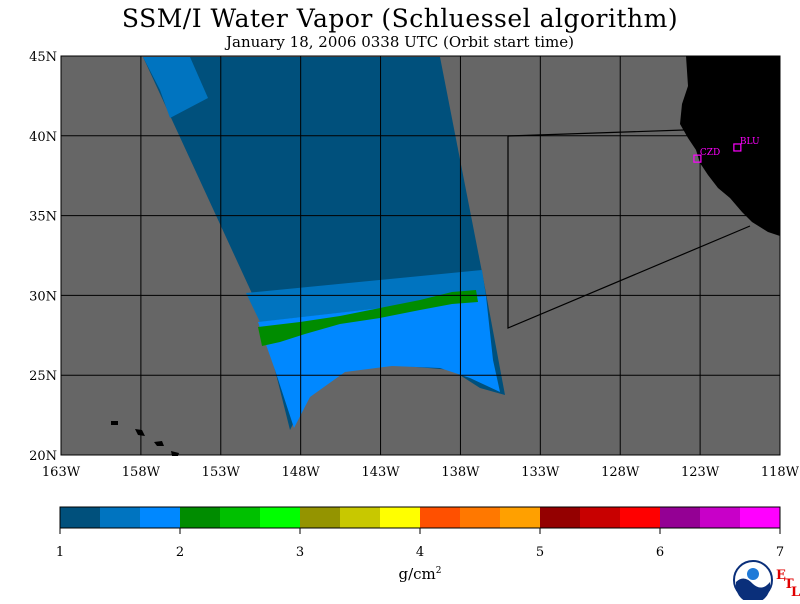 This screenshot has height=604, width=800. What do you see at coordinates (141, 472) in the screenshot?
I see `longitude-label: 158W` at bounding box center [141, 472].